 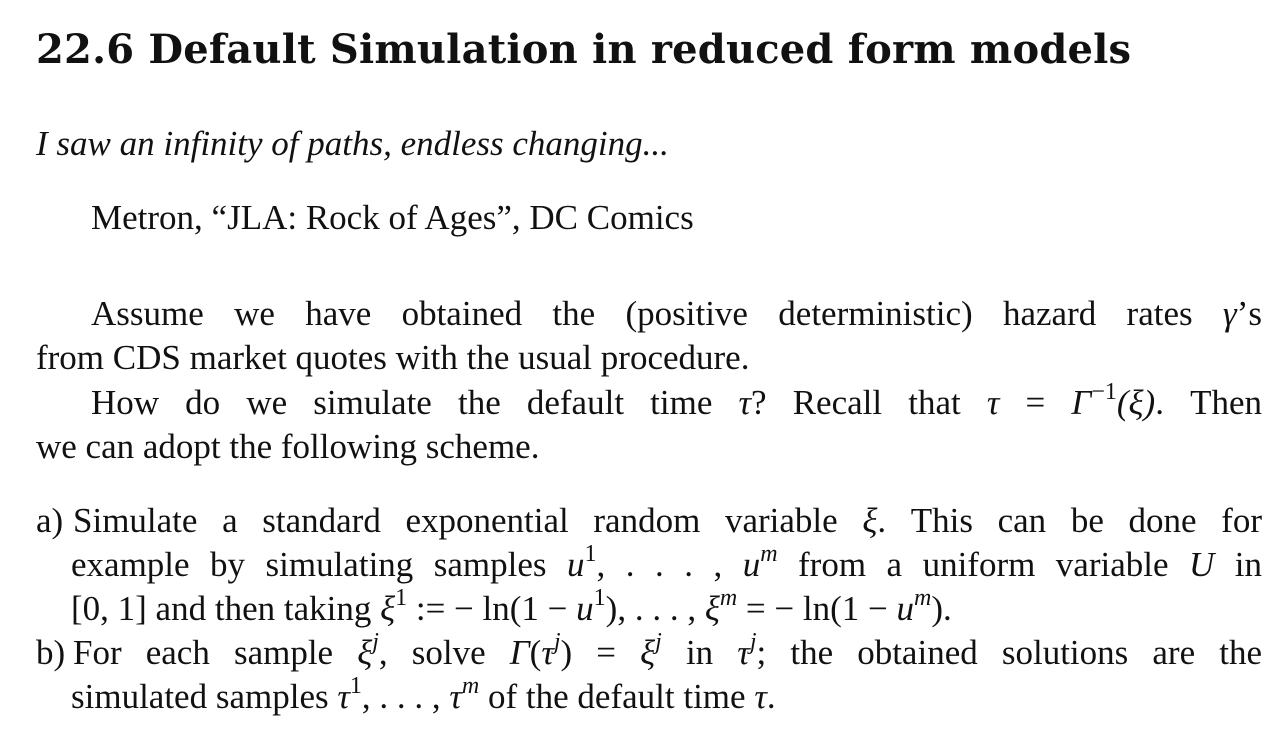 I want to click on text-run: := − ln(1 −, so click(x=492, y=608).